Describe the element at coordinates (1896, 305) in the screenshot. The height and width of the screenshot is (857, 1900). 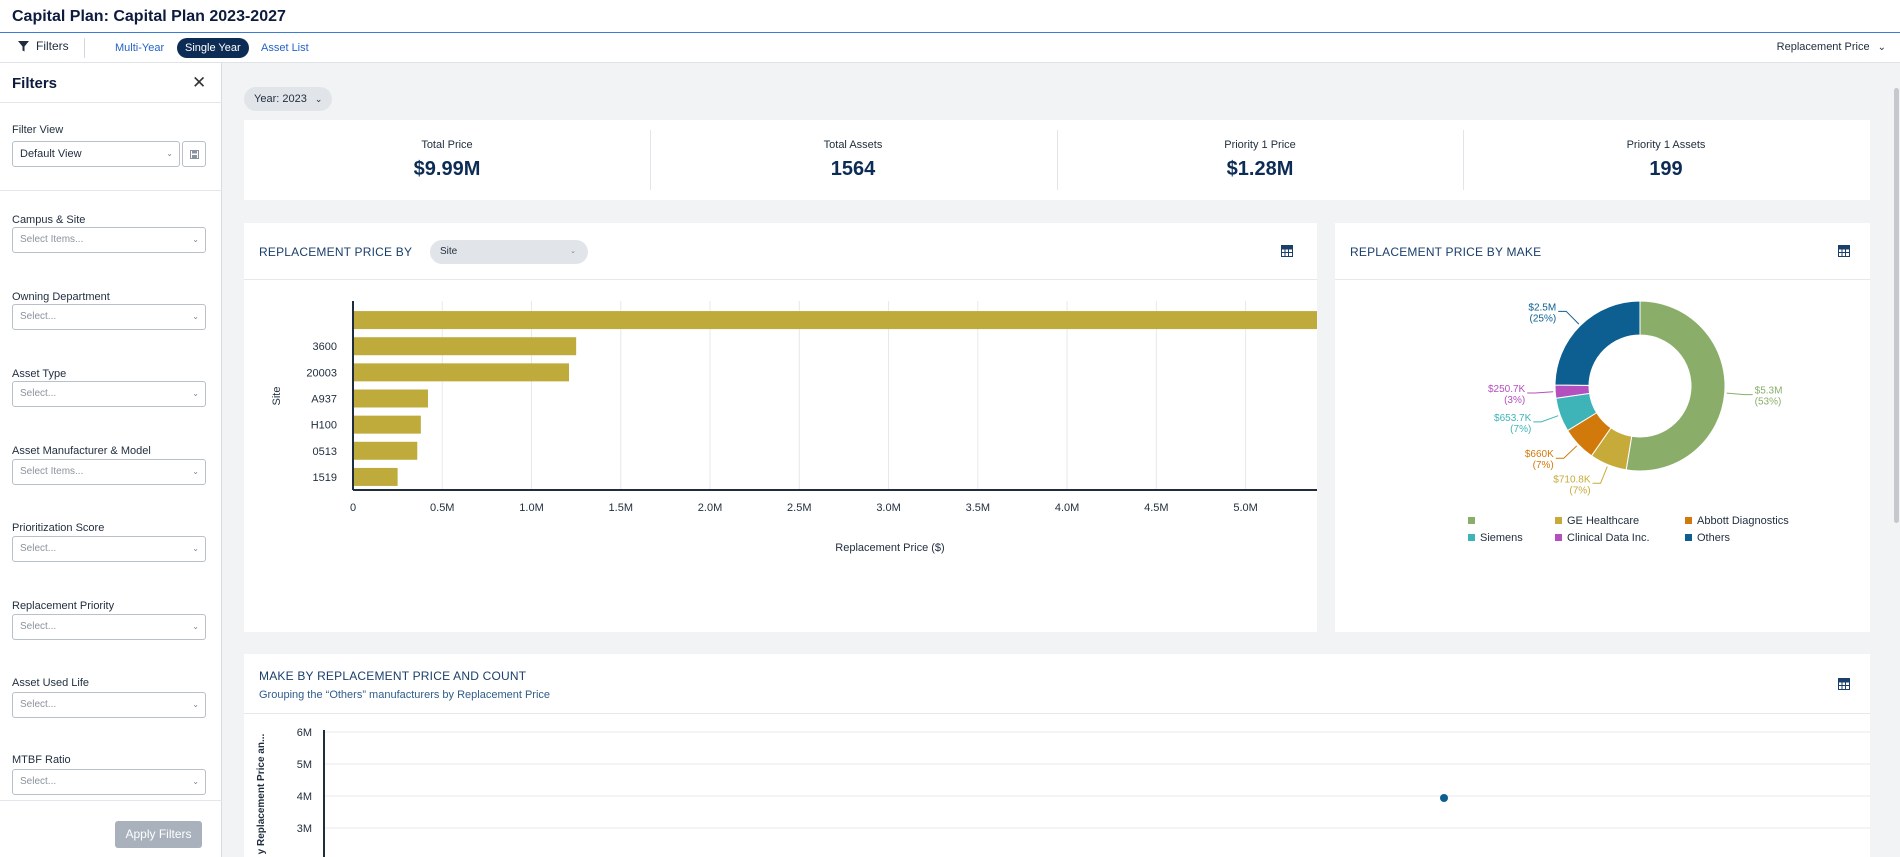
I see `scrollbar-thumb` at that location.